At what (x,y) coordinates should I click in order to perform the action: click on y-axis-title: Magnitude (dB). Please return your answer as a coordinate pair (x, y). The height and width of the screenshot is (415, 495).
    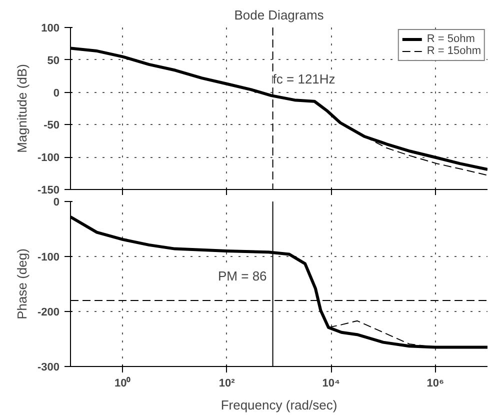
    Looking at the image, I should click on (22, 108).